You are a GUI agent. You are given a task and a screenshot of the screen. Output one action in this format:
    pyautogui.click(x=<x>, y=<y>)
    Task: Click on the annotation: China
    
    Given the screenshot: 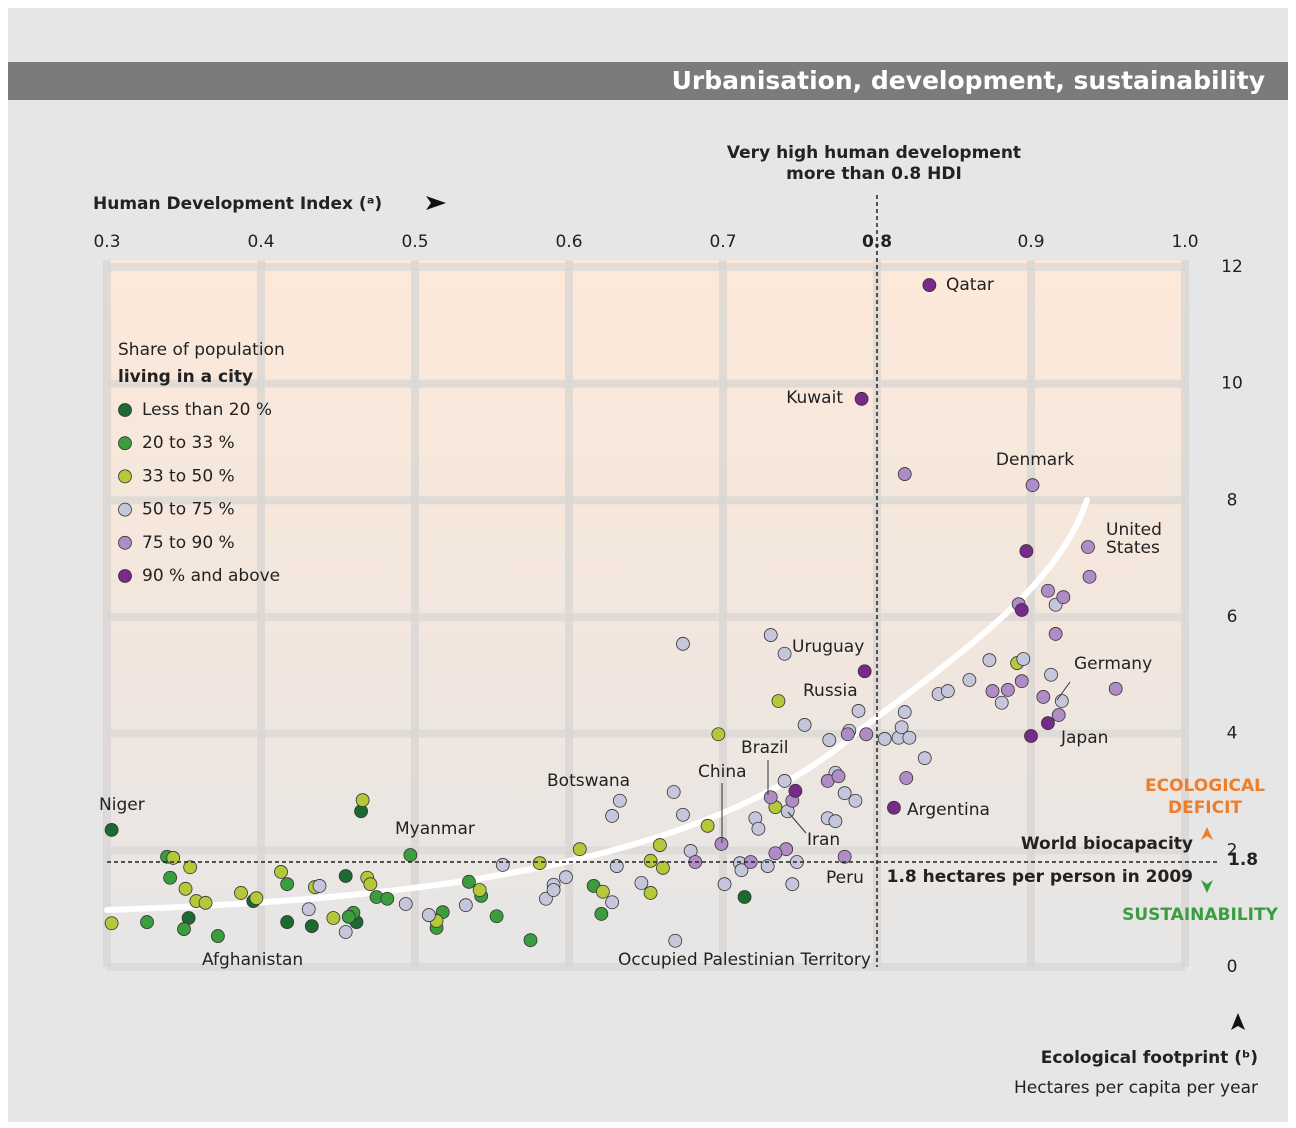 What is the action you would take?
    pyautogui.click(x=722, y=772)
    